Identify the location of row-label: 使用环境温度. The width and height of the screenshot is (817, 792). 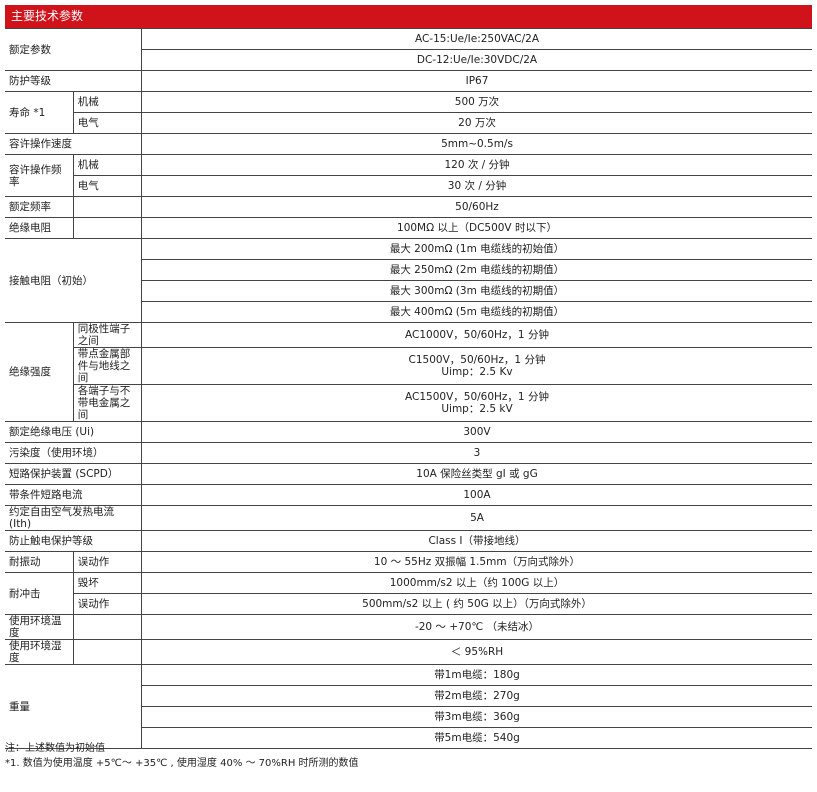
(39, 627).